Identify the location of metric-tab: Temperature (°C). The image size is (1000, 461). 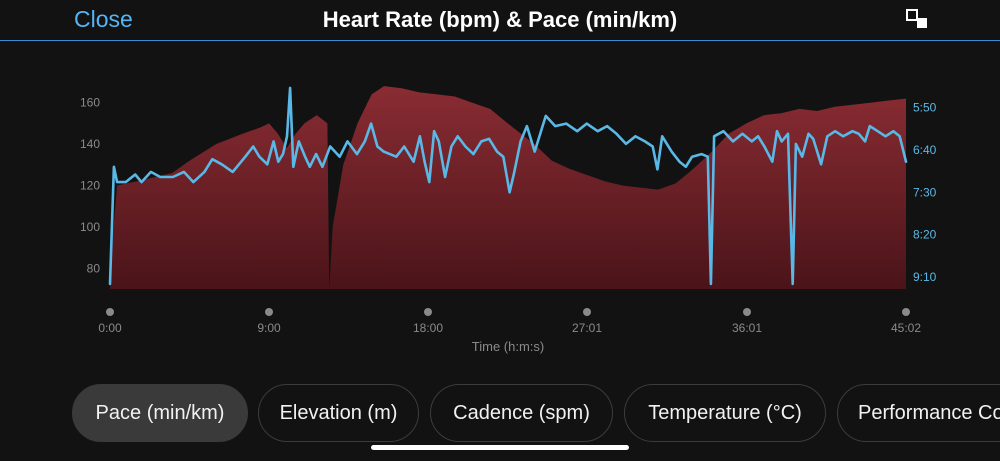
(725, 413).